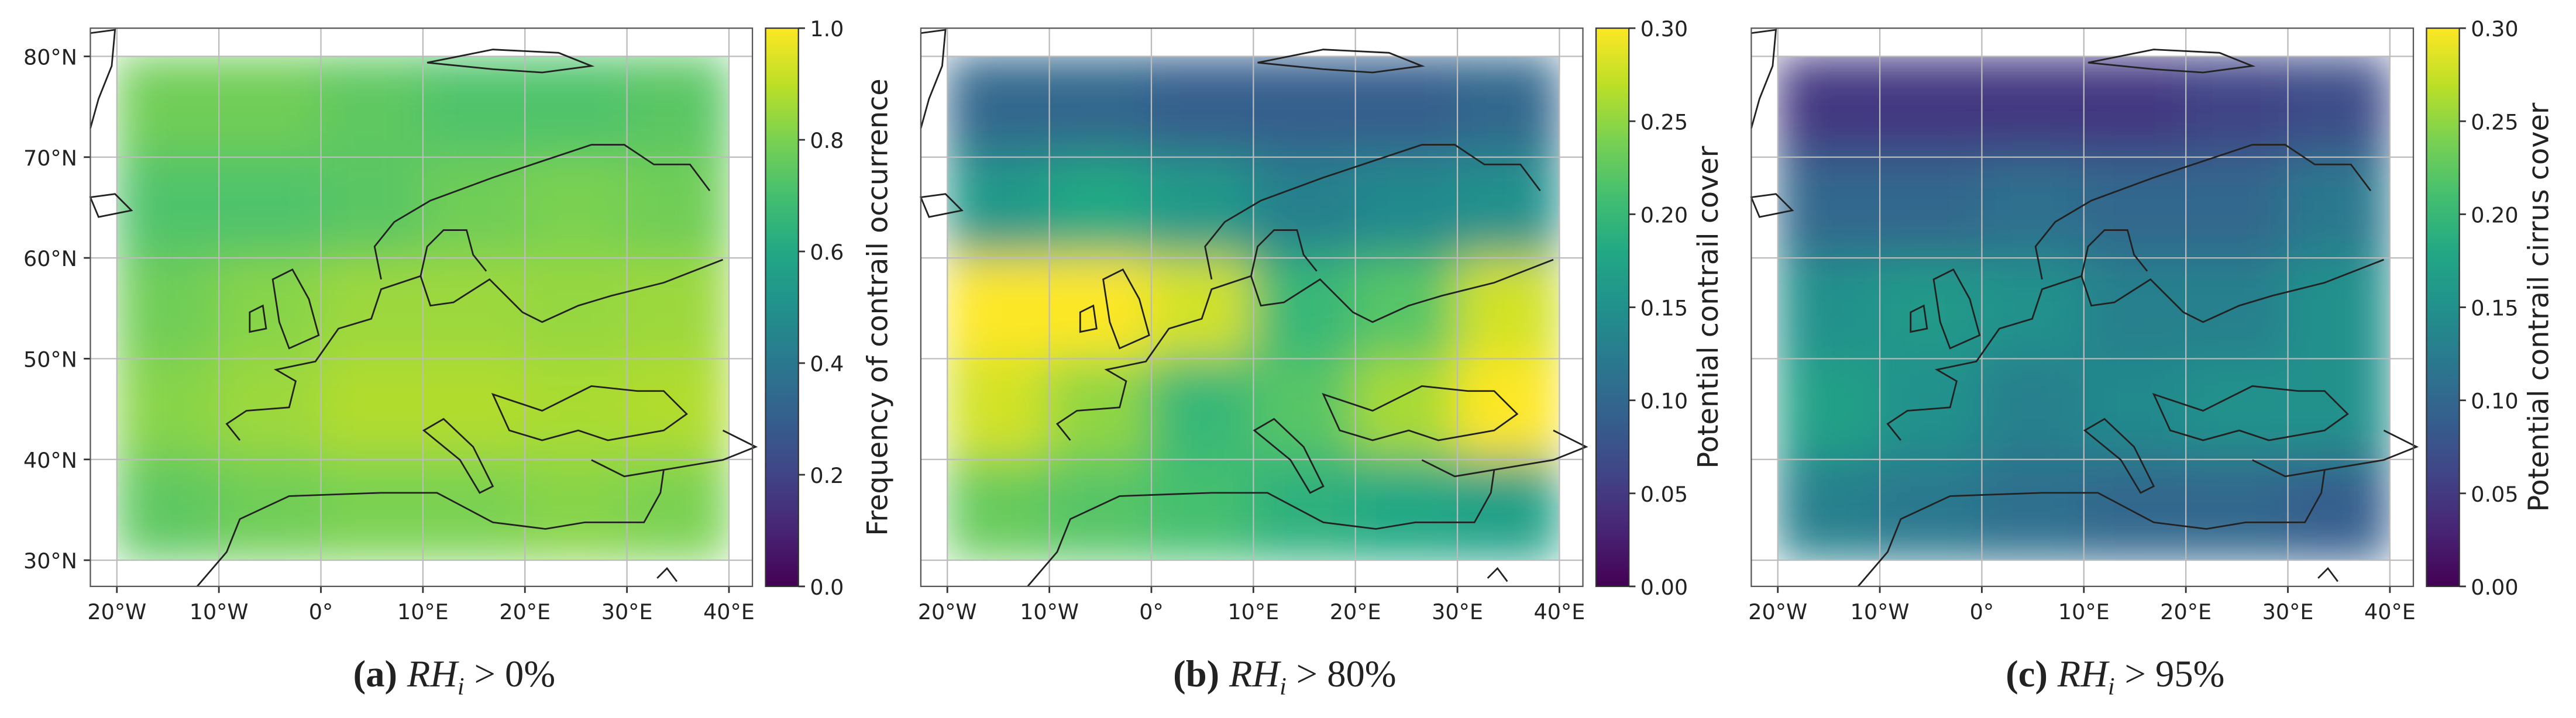 This screenshot has width=2576, height=718. What do you see at coordinates (2027, 674) in the screenshot?
I see `caption-label: (c)` at bounding box center [2027, 674].